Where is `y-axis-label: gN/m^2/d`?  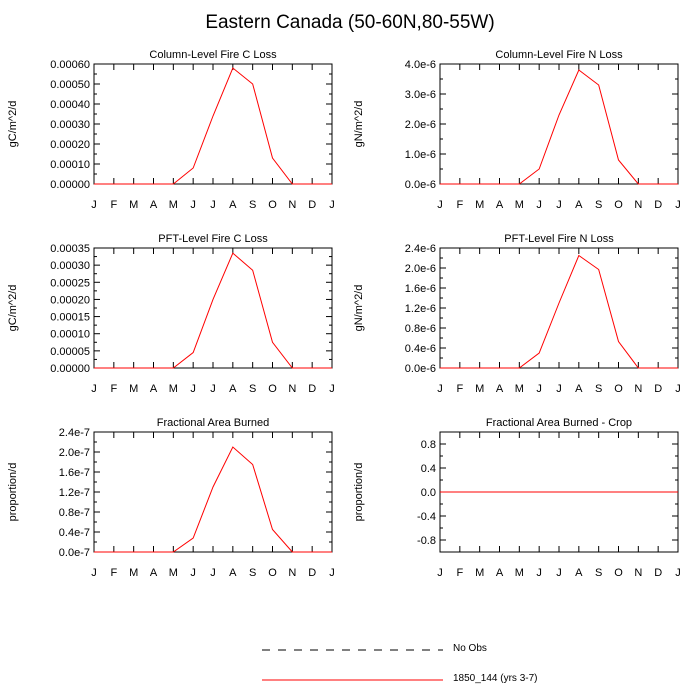
y-axis-label: gN/m^2/d is located at coordinates (359, 308).